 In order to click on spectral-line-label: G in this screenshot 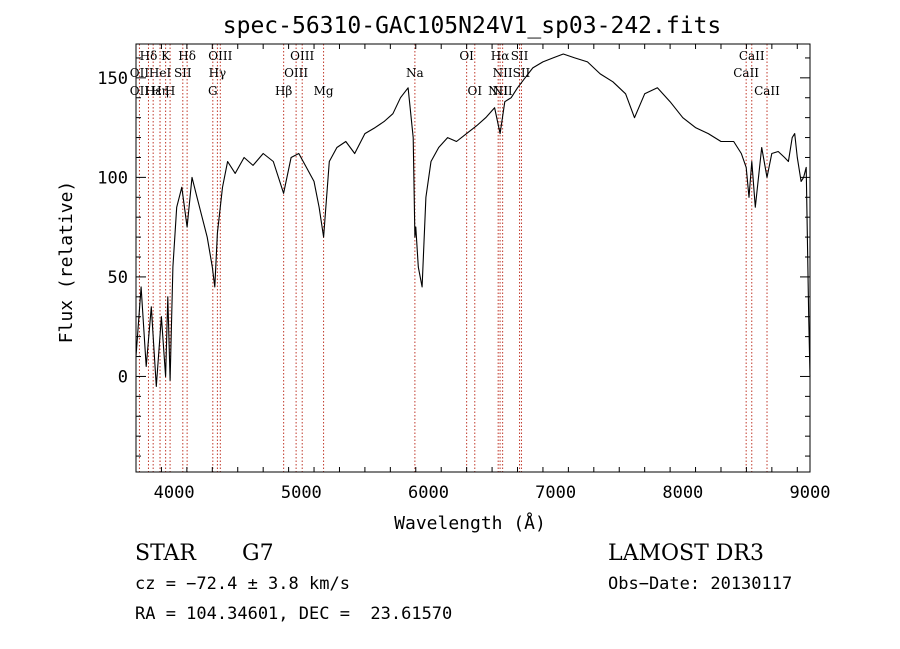, I will do `click(213, 91)`.